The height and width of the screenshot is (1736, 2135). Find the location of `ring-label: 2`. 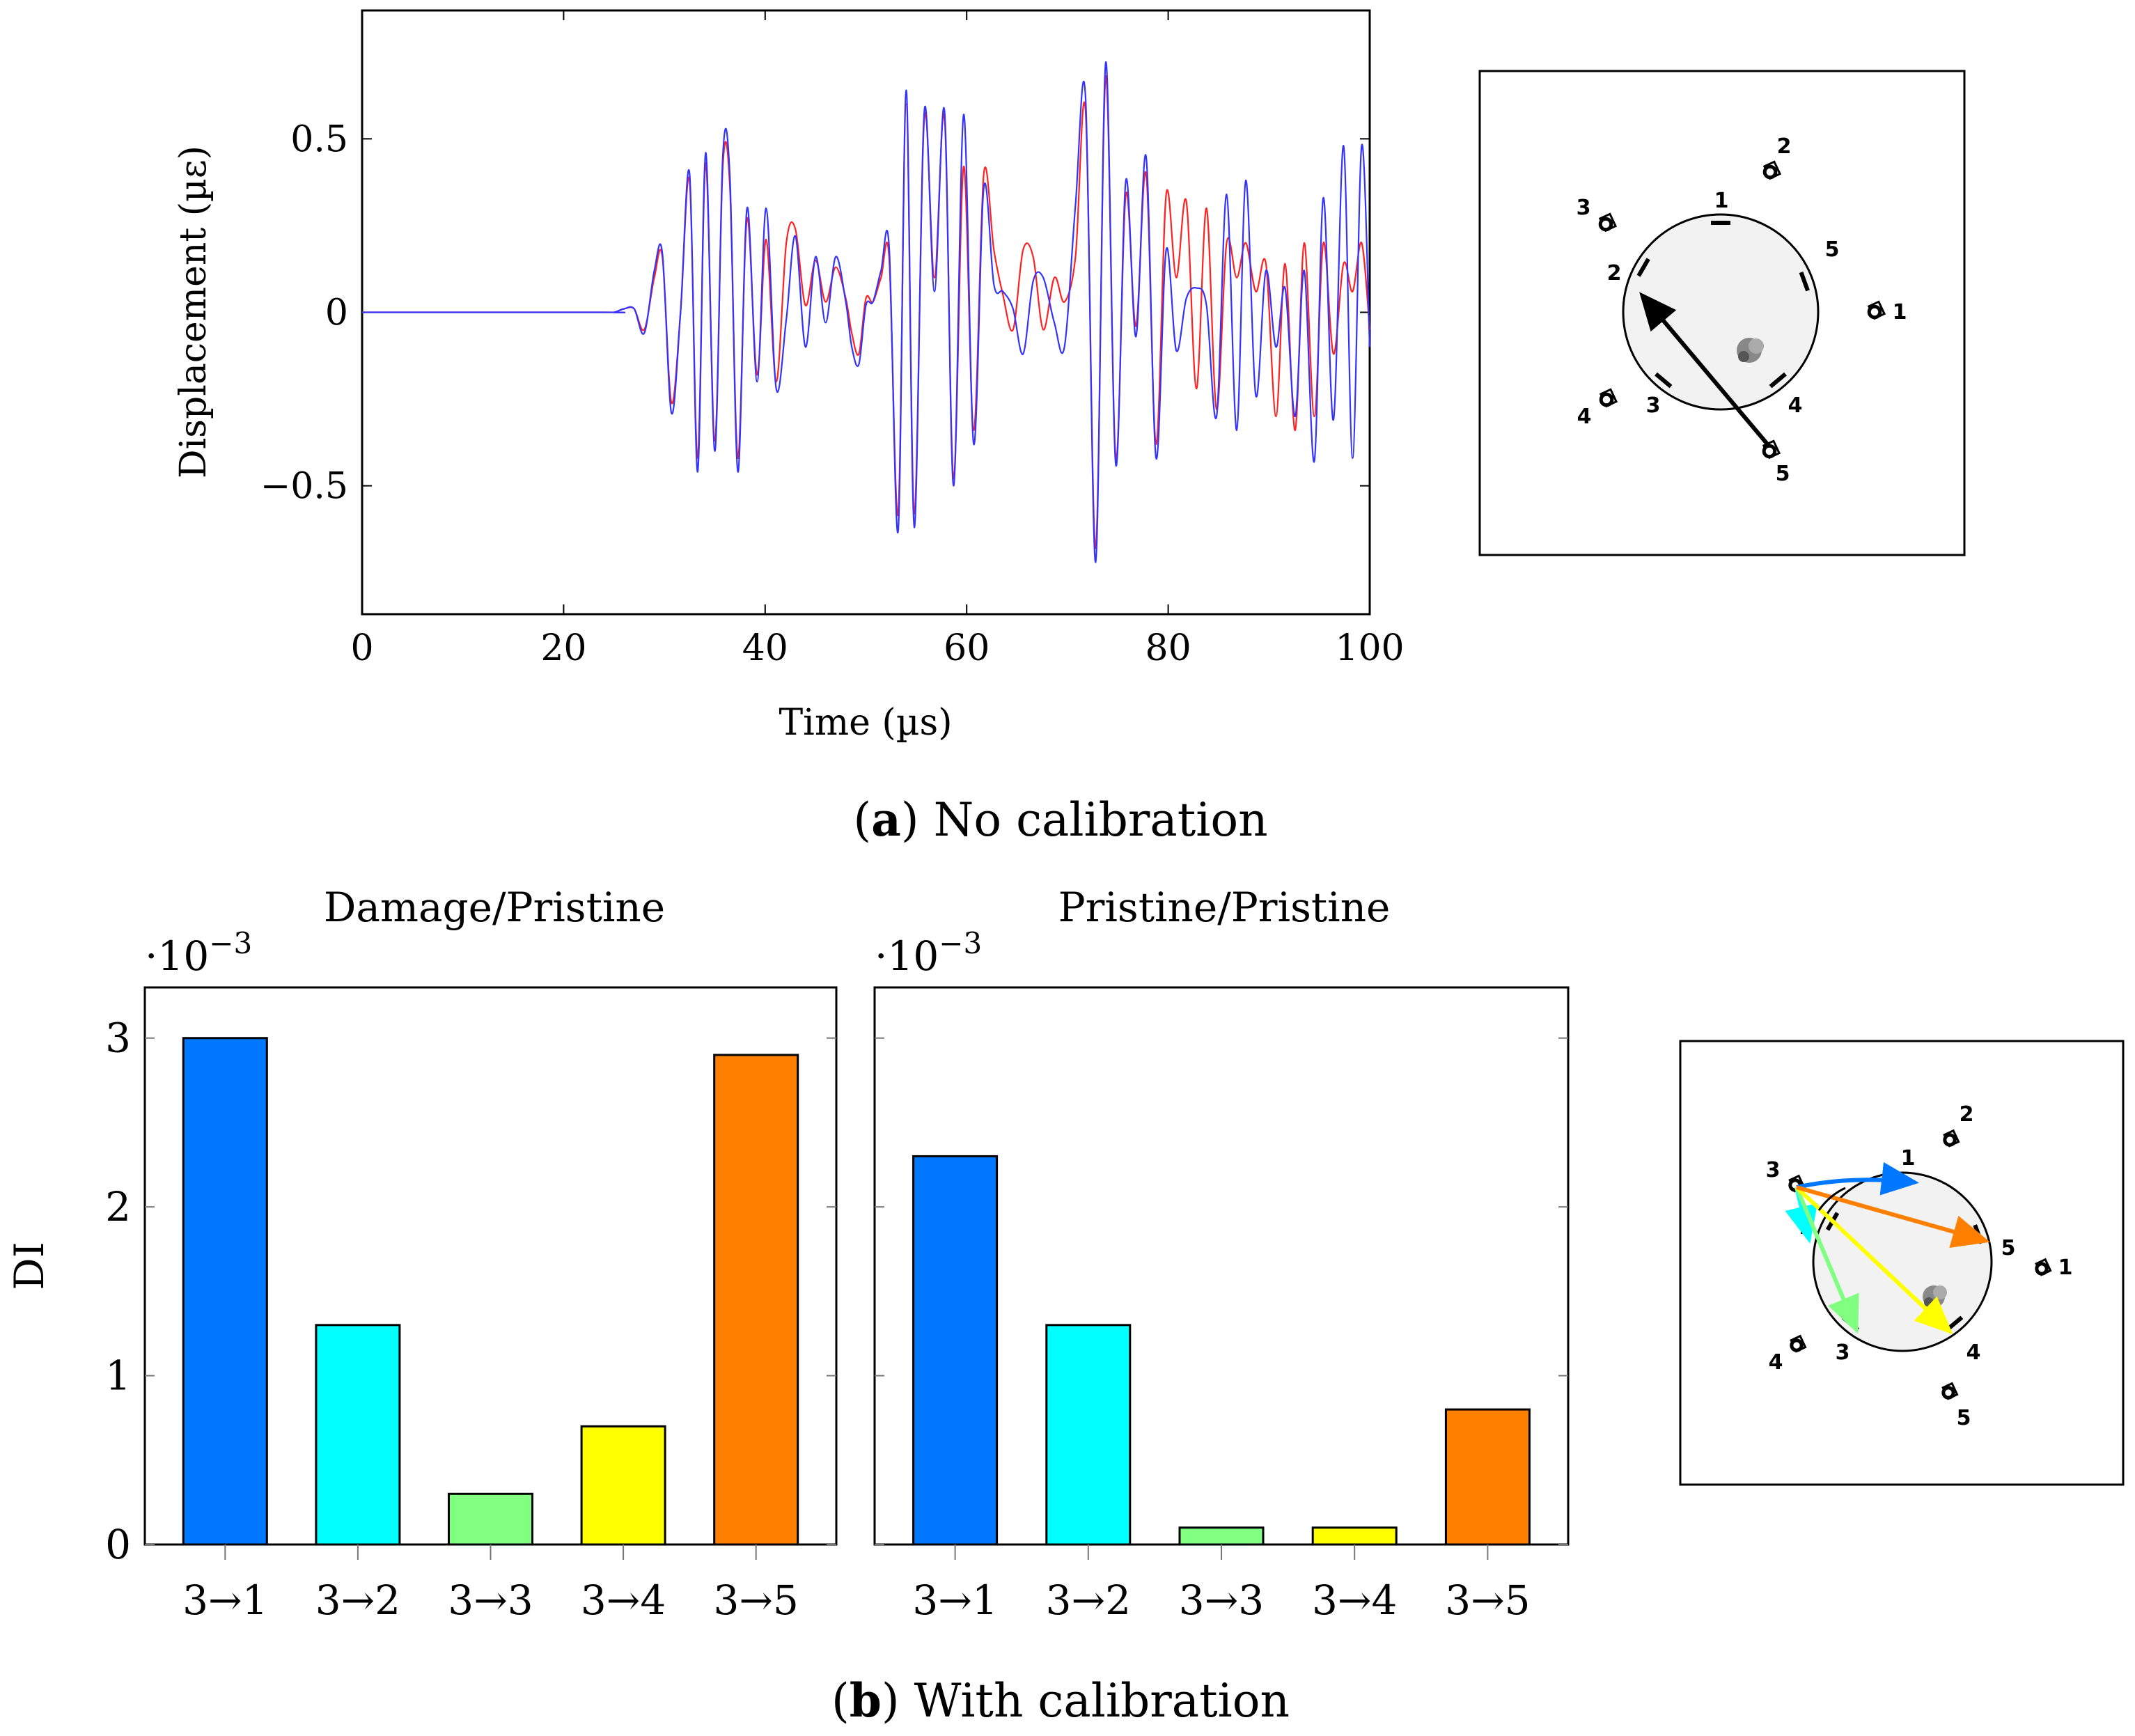

ring-label: 2 is located at coordinates (1615, 273).